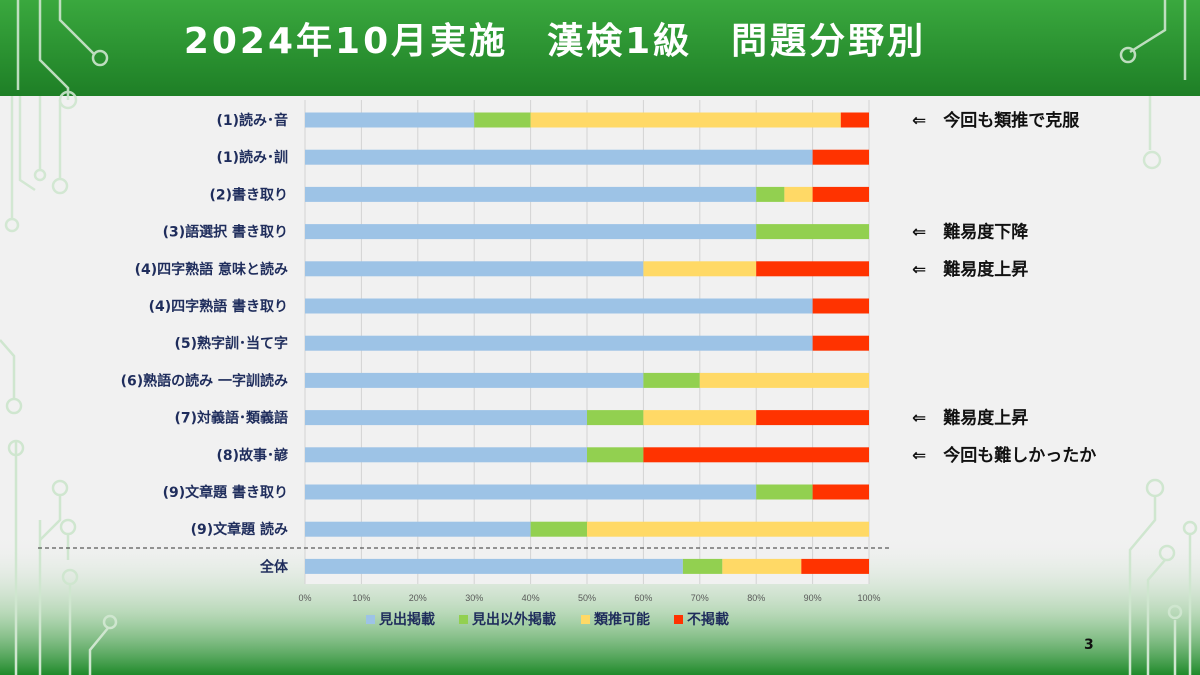 This screenshot has height=675, width=1200. Describe the element at coordinates (1089, 645) in the screenshot. I see `page-number: 3` at that location.